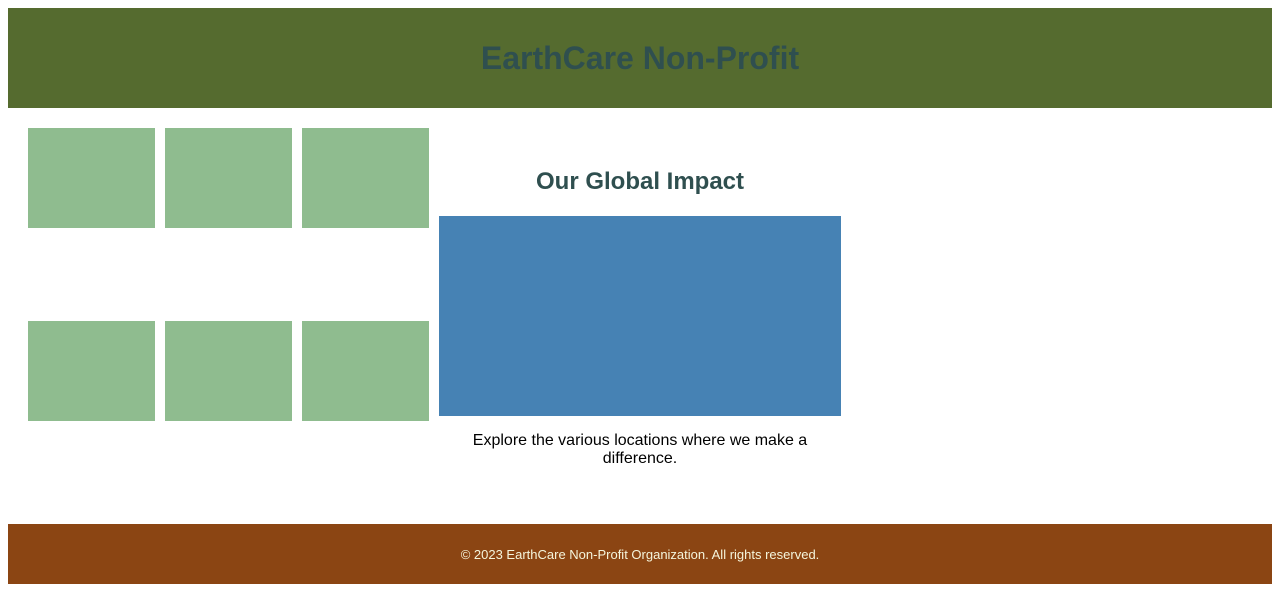 This screenshot has width=1280, height=600. Describe the element at coordinates (640, 181) in the screenshot. I see `impact-heading: Our Global Impact` at that location.